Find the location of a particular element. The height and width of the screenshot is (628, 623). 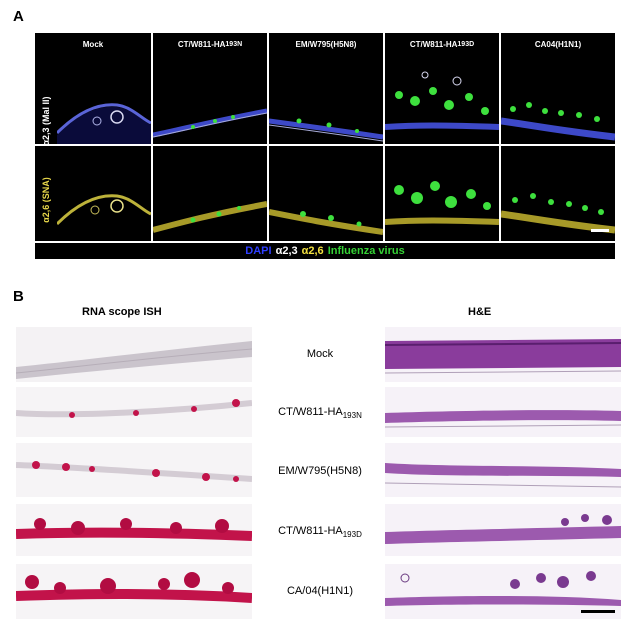

legend-dapi: DAPI is located at coordinates (258, 251).